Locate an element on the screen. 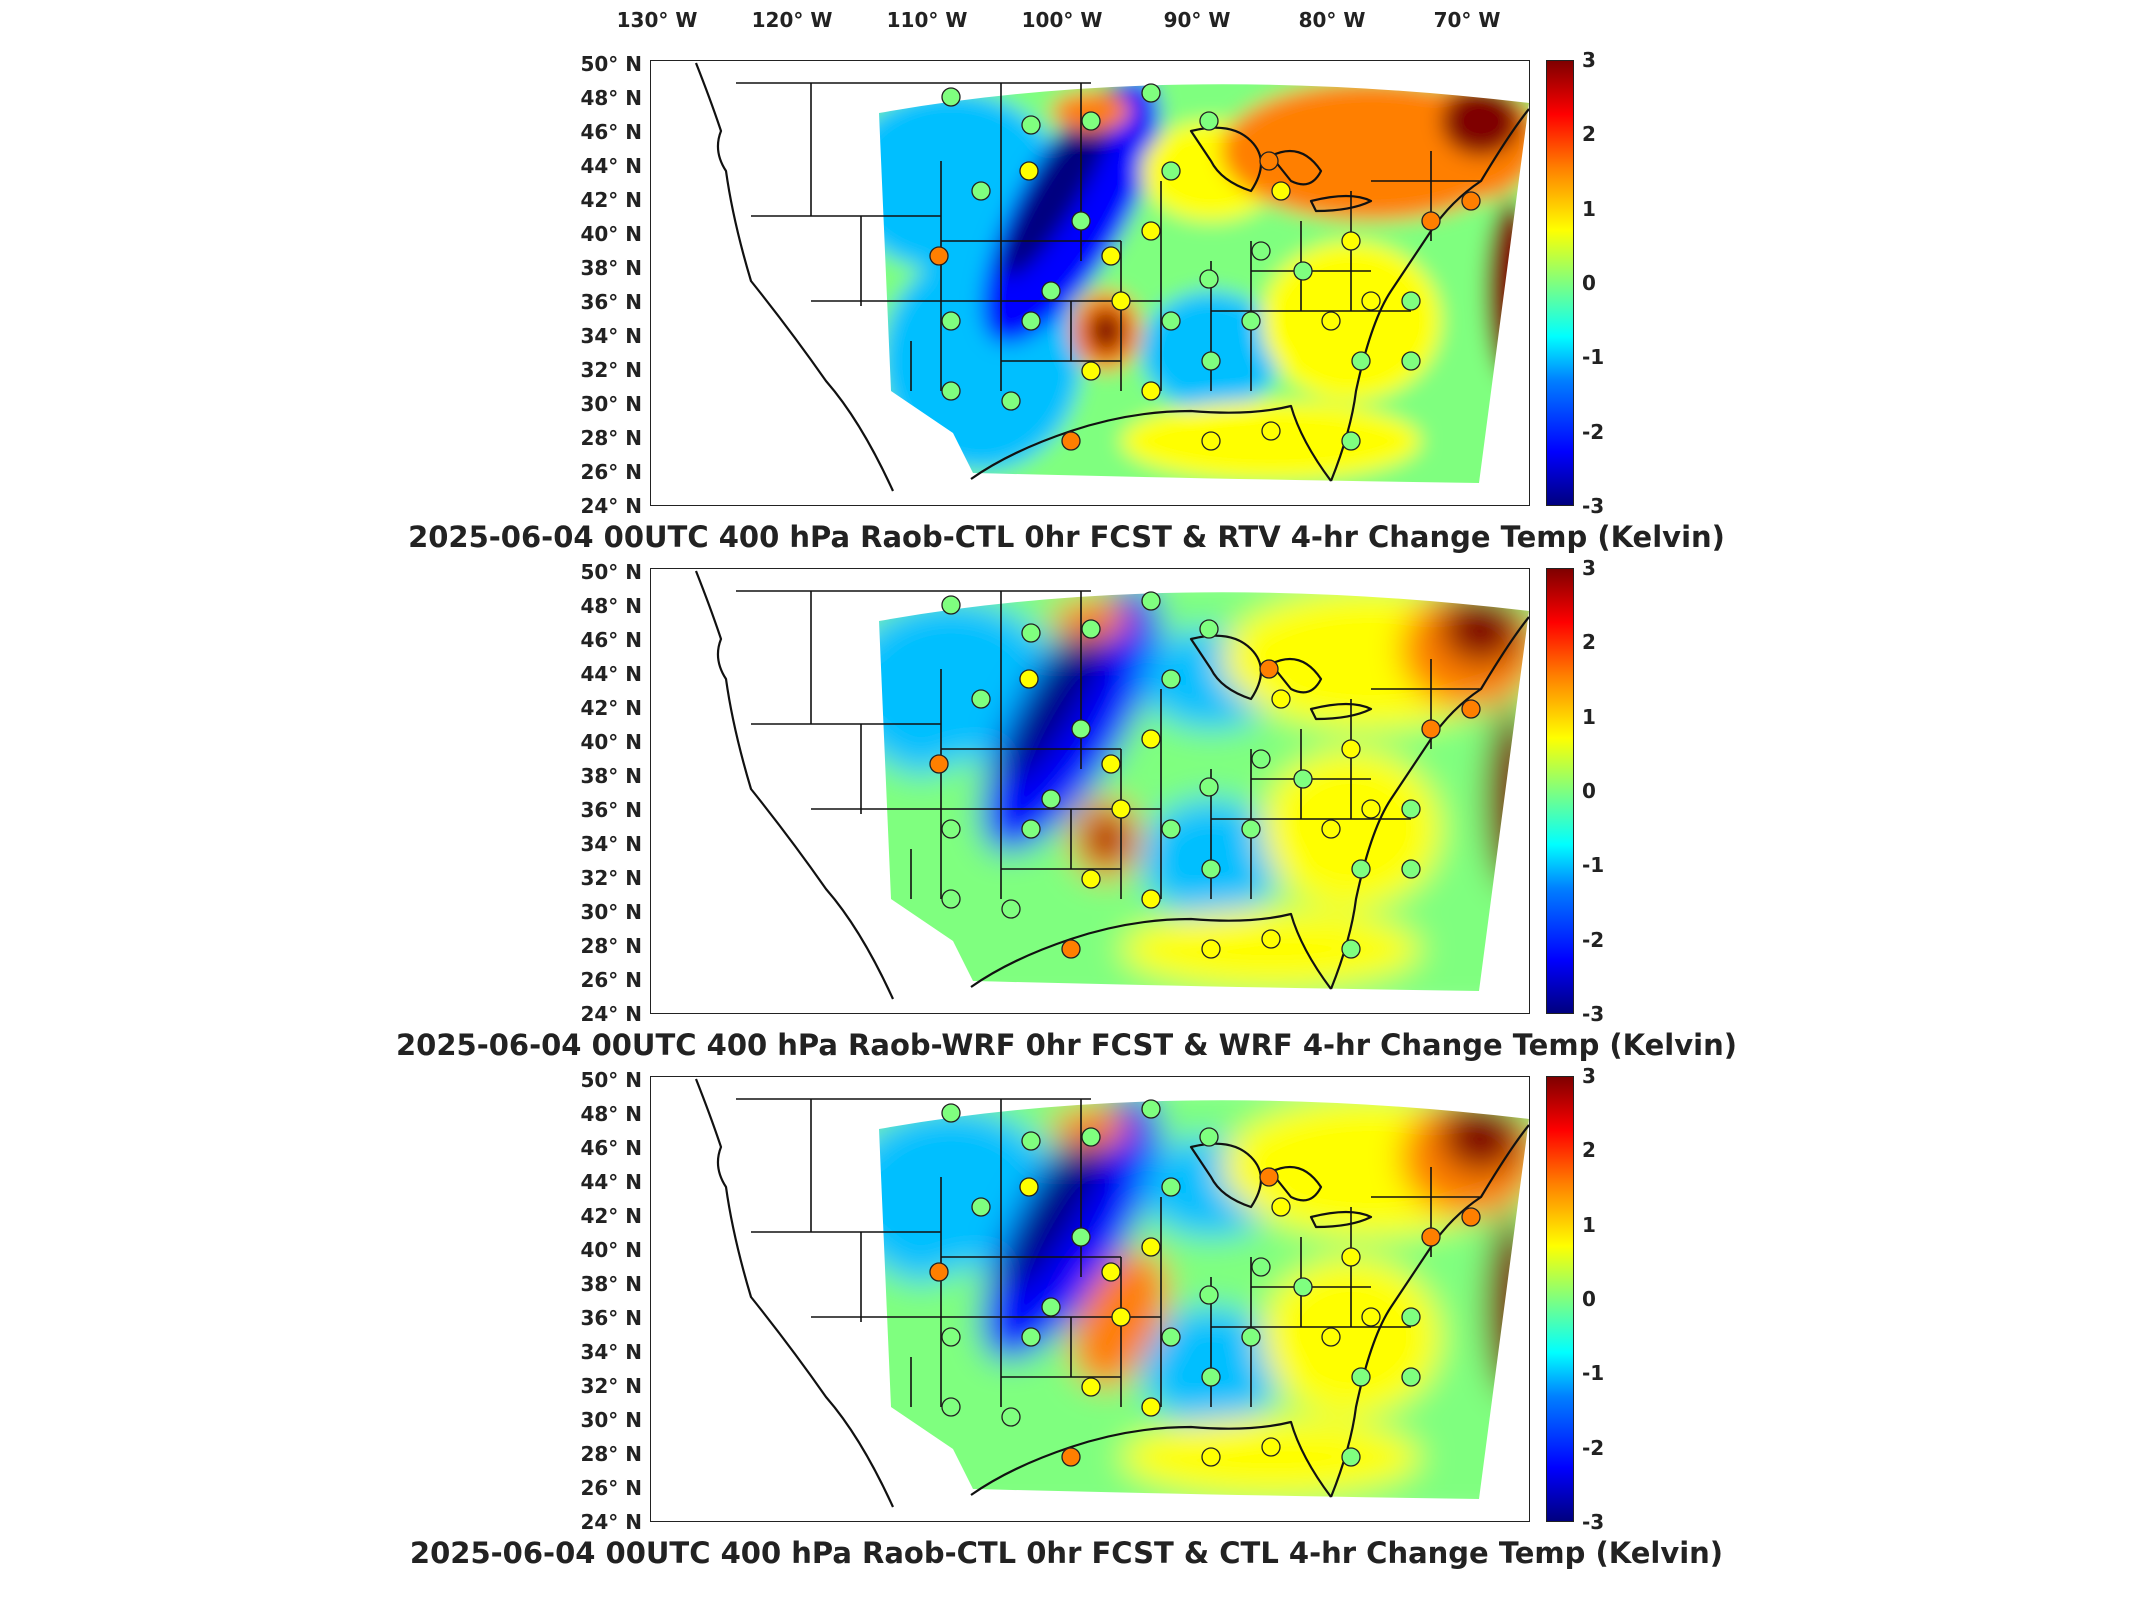 The width and height of the screenshot is (2133, 1600). lon-label: 120° W is located at coordinates (792, 20).